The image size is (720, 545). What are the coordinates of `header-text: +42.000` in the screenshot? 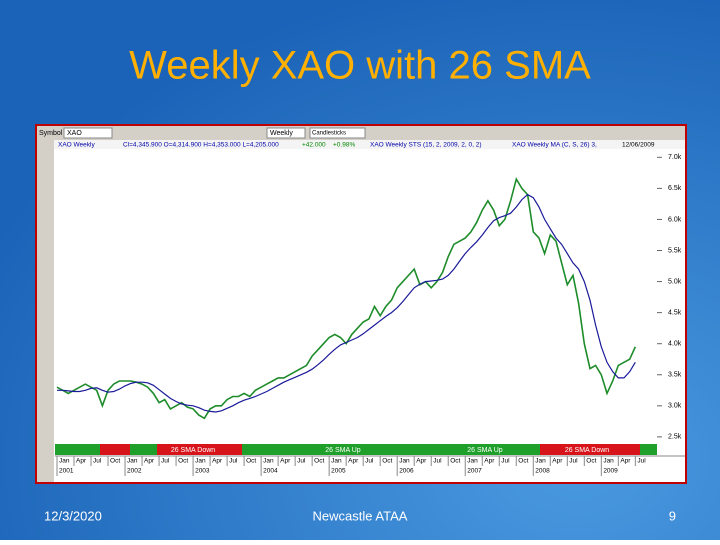 It's located at (314, 145).